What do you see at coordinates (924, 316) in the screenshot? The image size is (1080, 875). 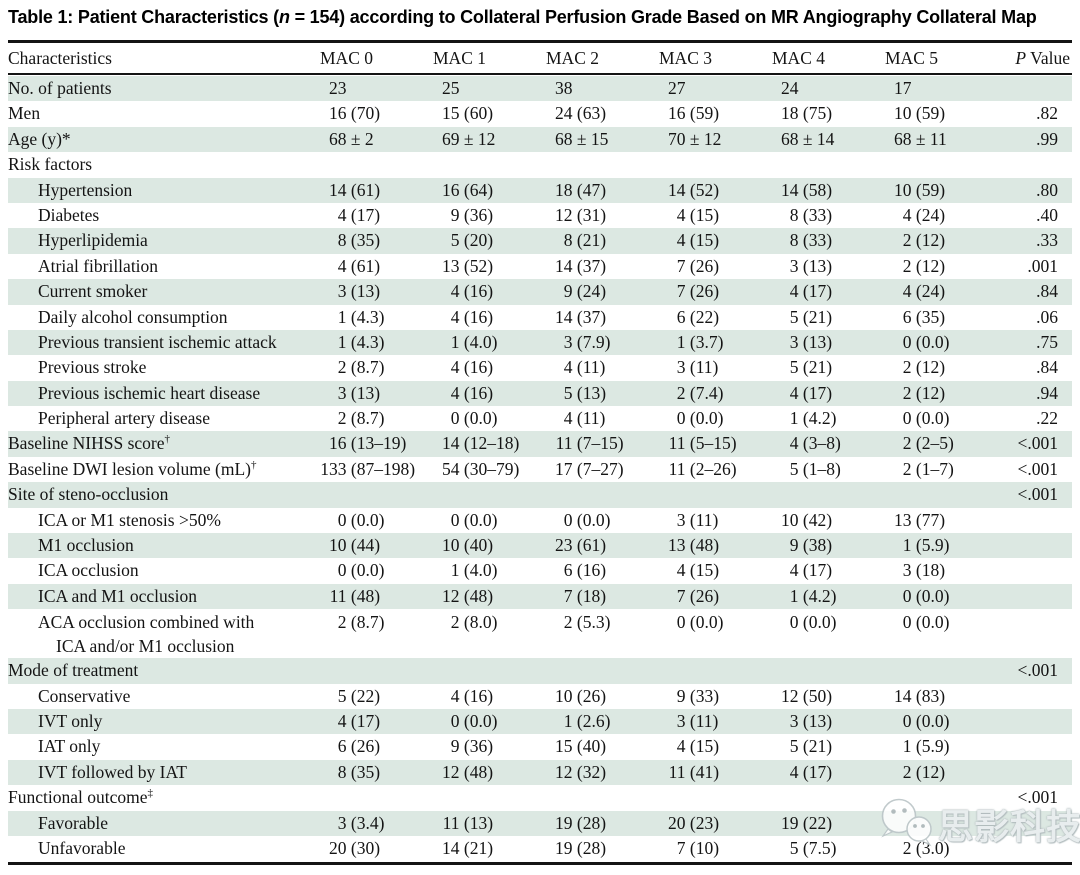 I see `cell-mac5: 6 (35)` at bounding box center [924, 316].